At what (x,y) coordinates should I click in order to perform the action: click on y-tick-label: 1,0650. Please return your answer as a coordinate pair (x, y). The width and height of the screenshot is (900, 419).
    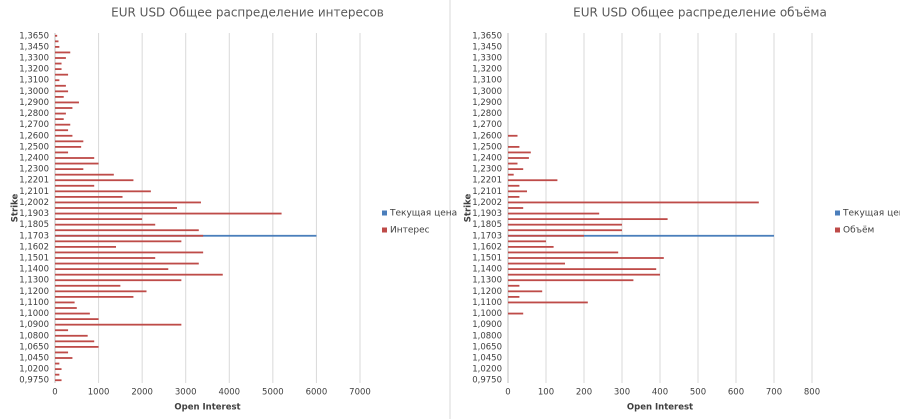
    Looking at the image, I should click on (34, 347).